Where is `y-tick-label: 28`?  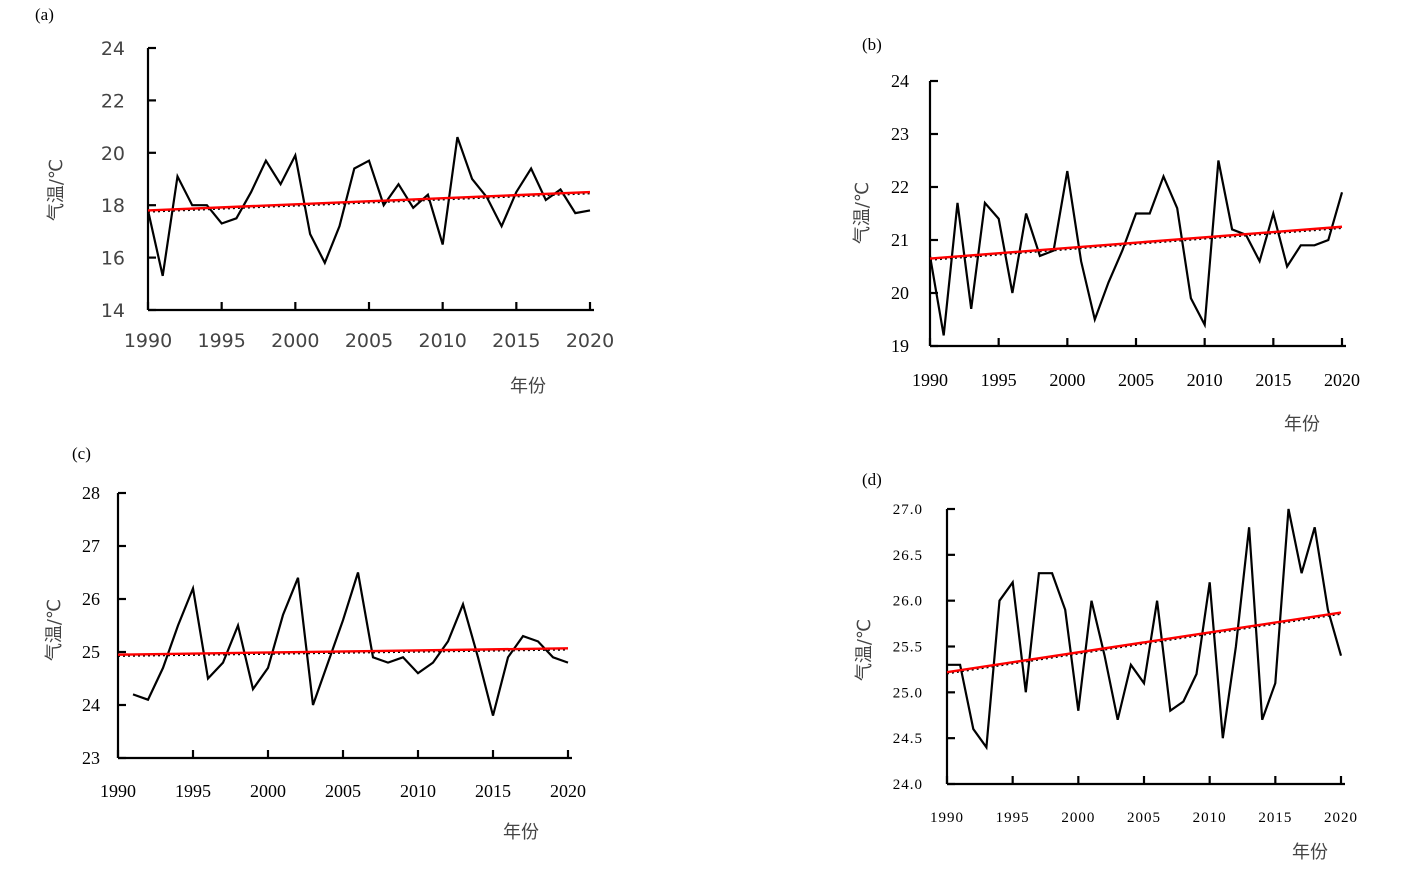 y-tick-label: 28 is located at coordinates (91, 493).